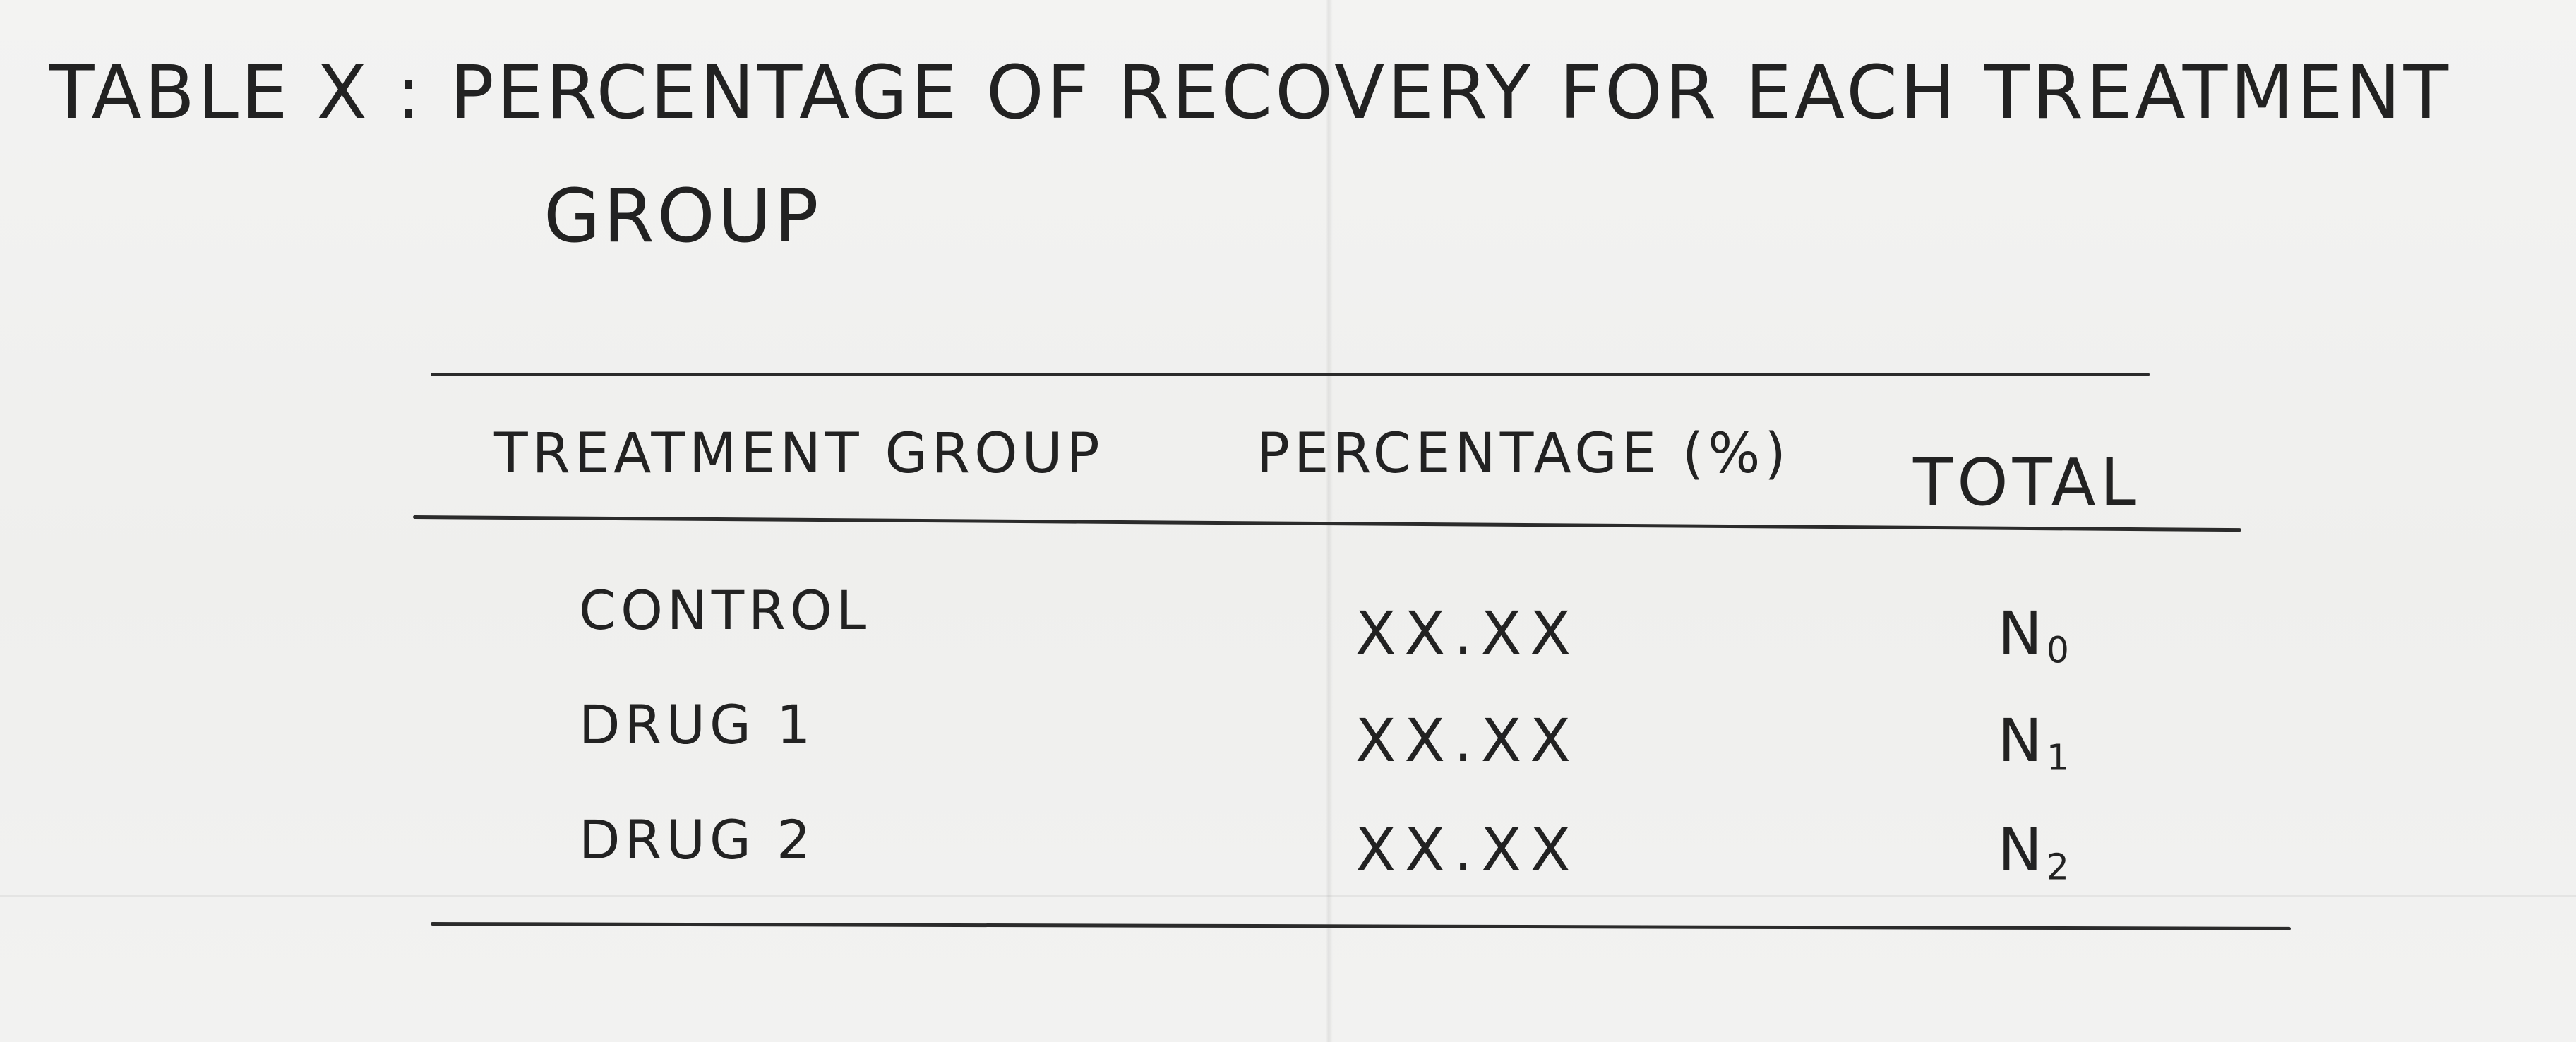  I want to click on header-treatment-group: TREATMENT GROUP, so click(799, 454).